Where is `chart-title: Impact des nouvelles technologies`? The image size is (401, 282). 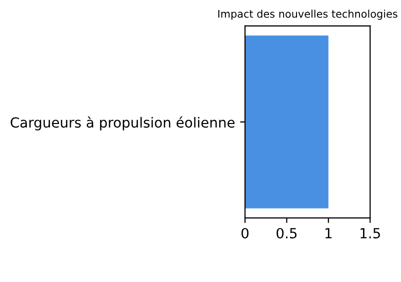 chart-title: Impact des nouvelles technologies is located at coordinates (308, 15).